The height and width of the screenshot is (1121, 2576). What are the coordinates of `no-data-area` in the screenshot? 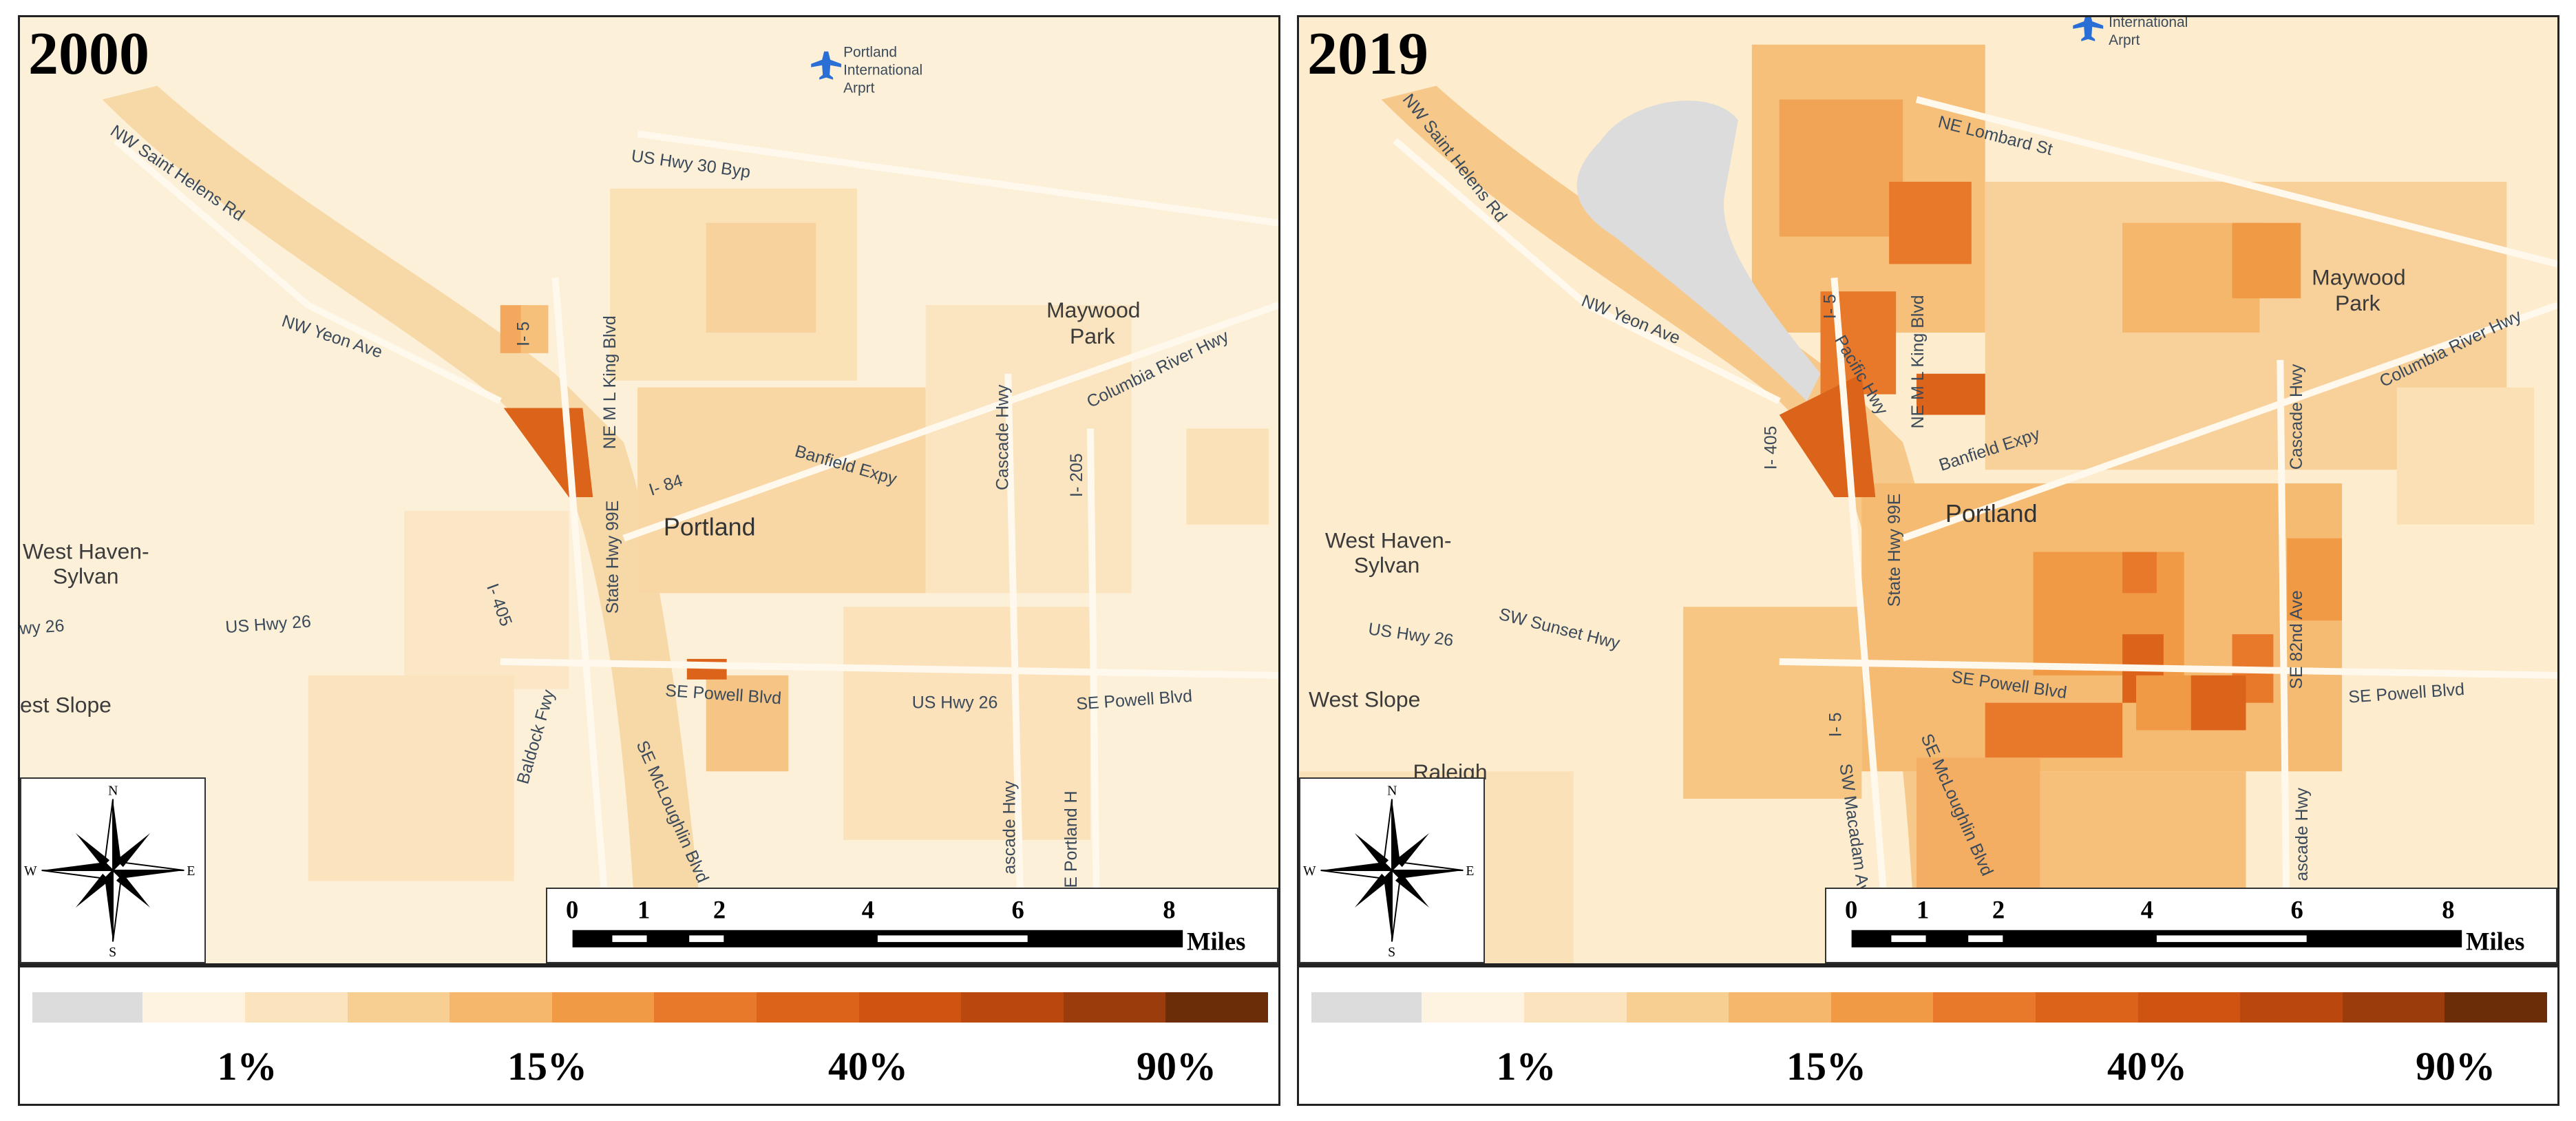 It's located at (1699, 251).